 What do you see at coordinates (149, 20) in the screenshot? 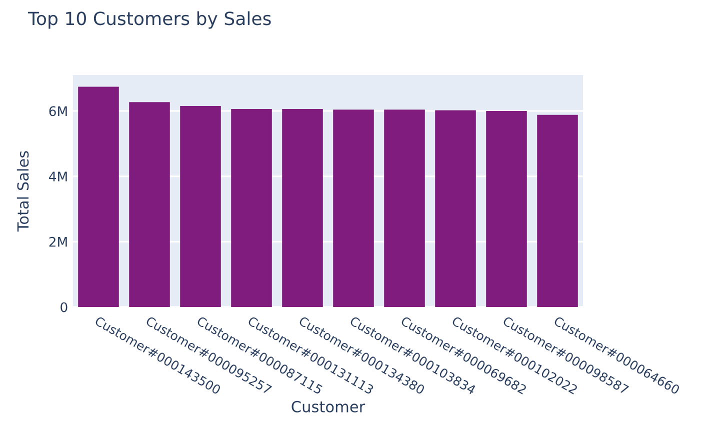
I see `chart-title: Top 10 Customers by Sales` at bounding box center [149, 20].